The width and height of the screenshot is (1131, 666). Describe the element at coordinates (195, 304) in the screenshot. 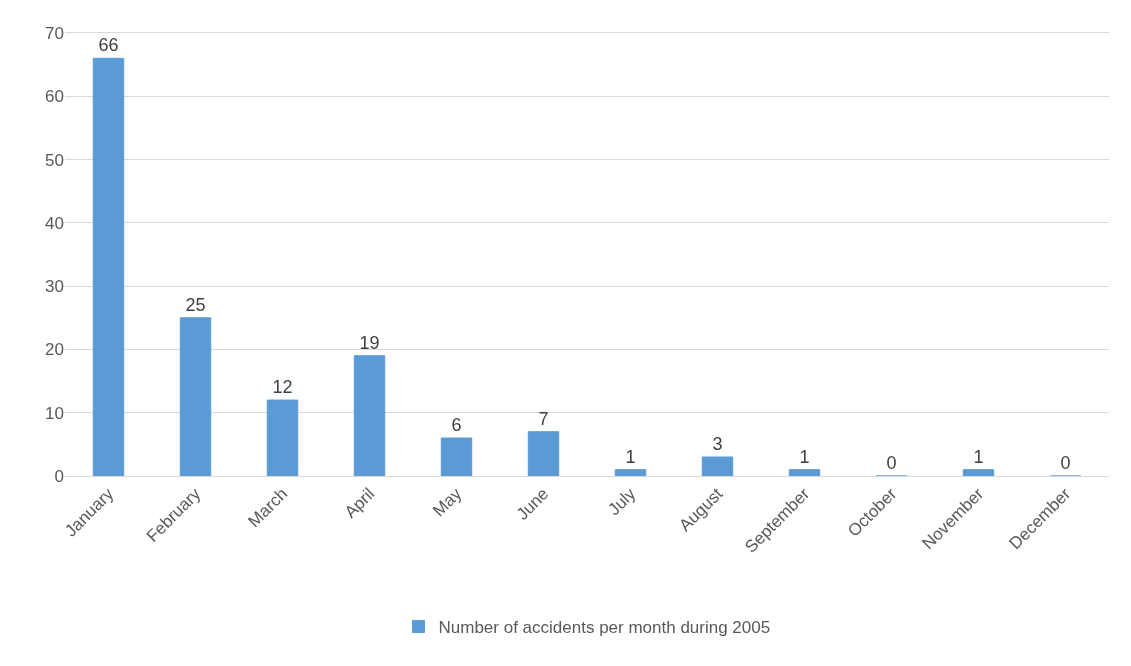

I see `data-label: 25` at that location.